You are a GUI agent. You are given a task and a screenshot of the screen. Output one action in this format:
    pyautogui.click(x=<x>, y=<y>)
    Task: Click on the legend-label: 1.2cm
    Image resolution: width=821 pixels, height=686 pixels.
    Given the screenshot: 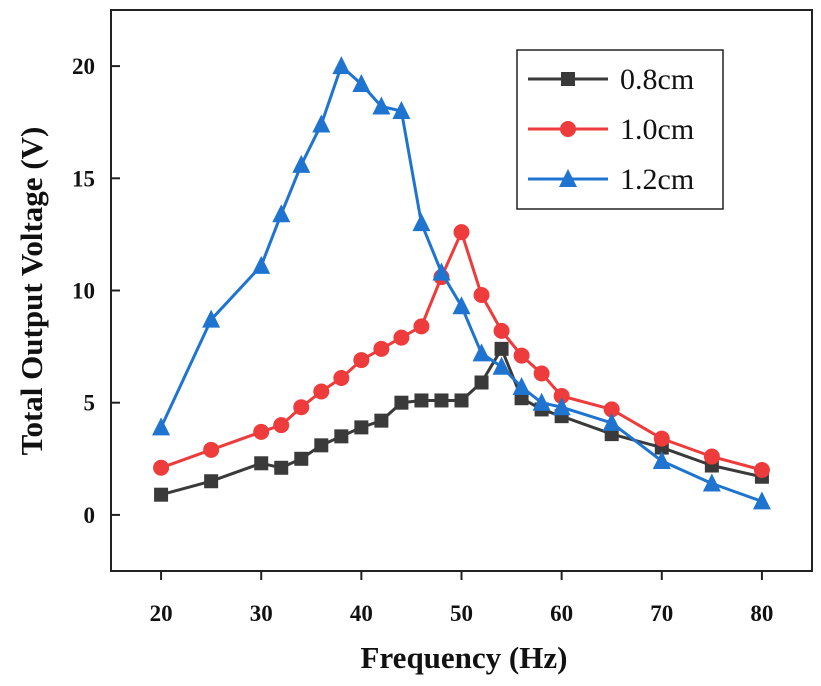 What is the action you would take?
    pyautogui.click(x=657, y=179)
    